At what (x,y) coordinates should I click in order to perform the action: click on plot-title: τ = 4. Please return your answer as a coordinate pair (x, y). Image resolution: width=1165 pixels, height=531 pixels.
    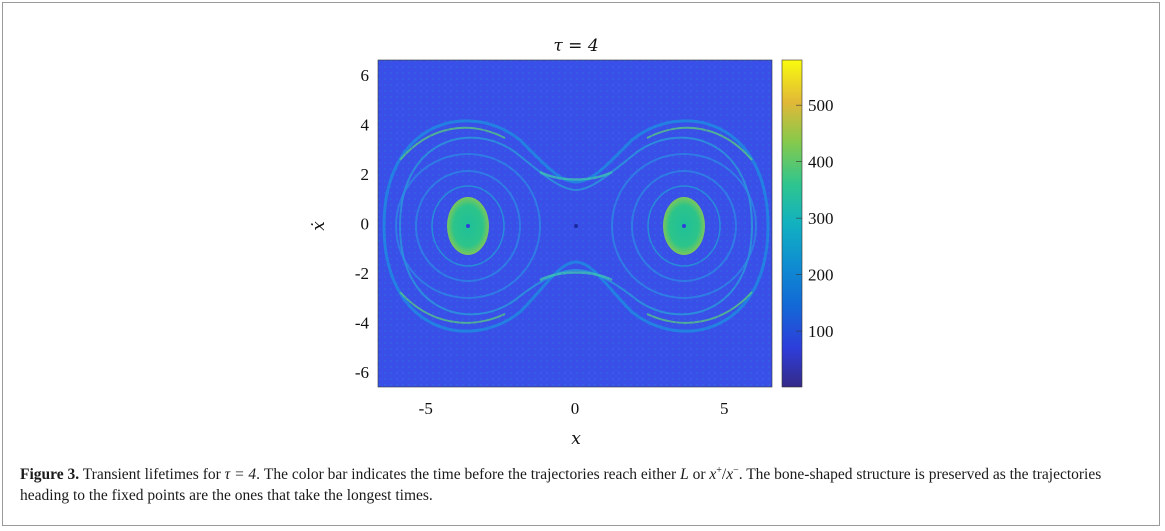
    Looking at the image, I should click on (575, 46).